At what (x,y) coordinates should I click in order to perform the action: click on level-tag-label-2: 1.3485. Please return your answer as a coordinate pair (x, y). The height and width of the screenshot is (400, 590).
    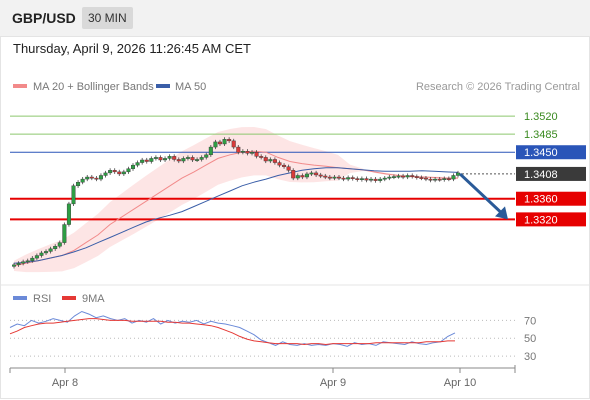
    Looking at the image, I should click on (541, 135).